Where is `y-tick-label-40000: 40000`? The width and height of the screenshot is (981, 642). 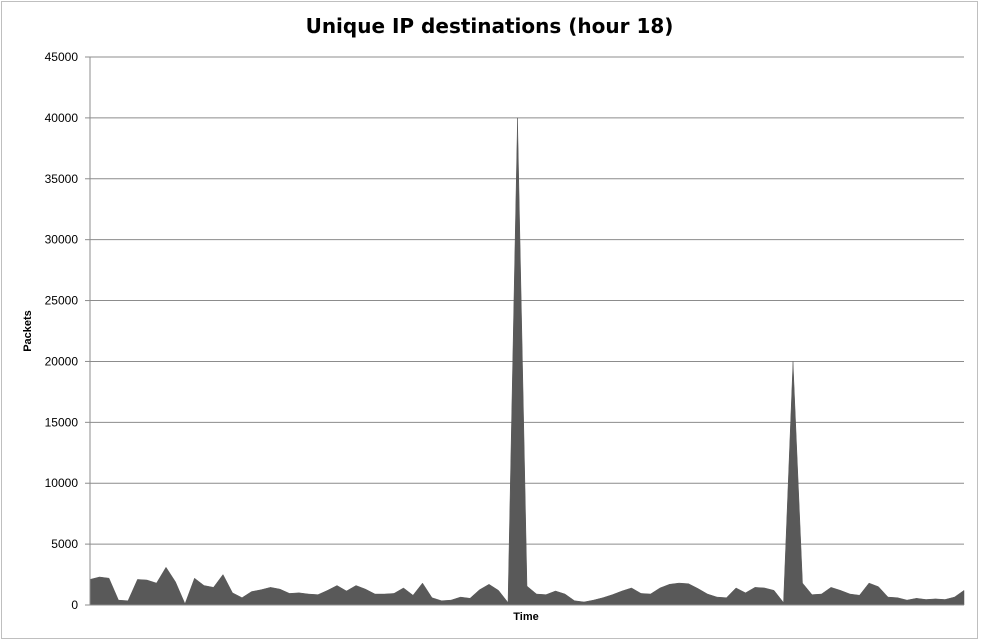
y-tick-label-40000: 40000 is located at coordinates (62, 118).